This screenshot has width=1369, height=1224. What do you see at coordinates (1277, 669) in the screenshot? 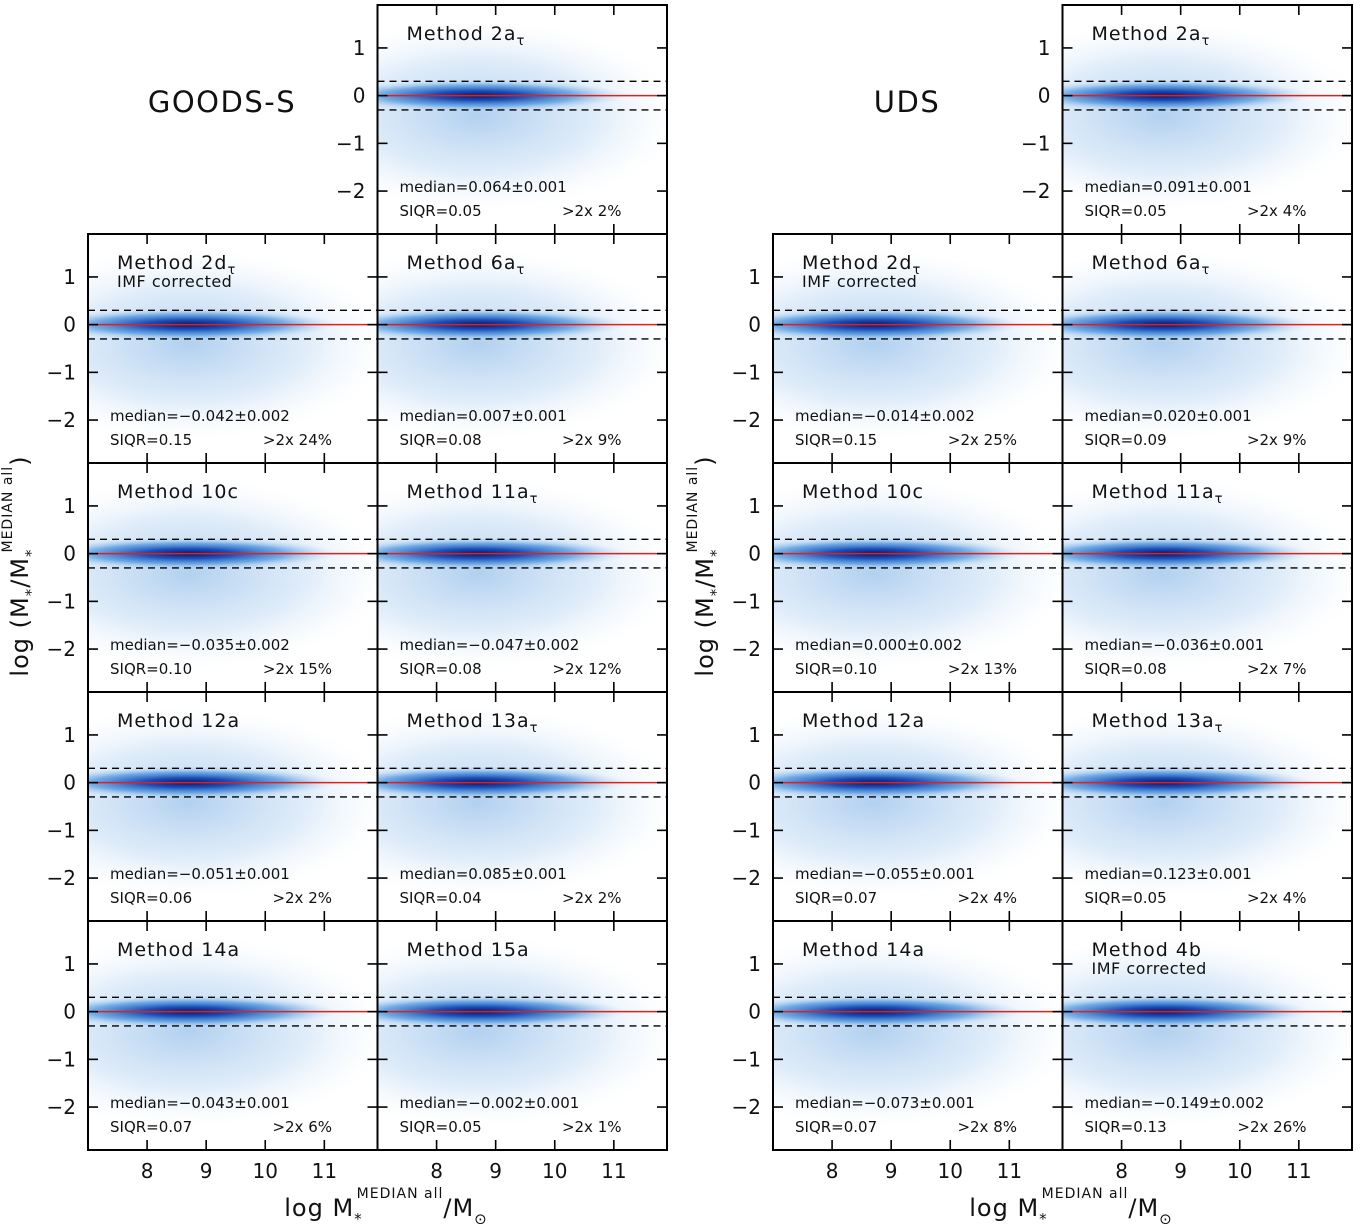
I see `panel-outliers: >2x 7%` at bounding box center [1277, 669].